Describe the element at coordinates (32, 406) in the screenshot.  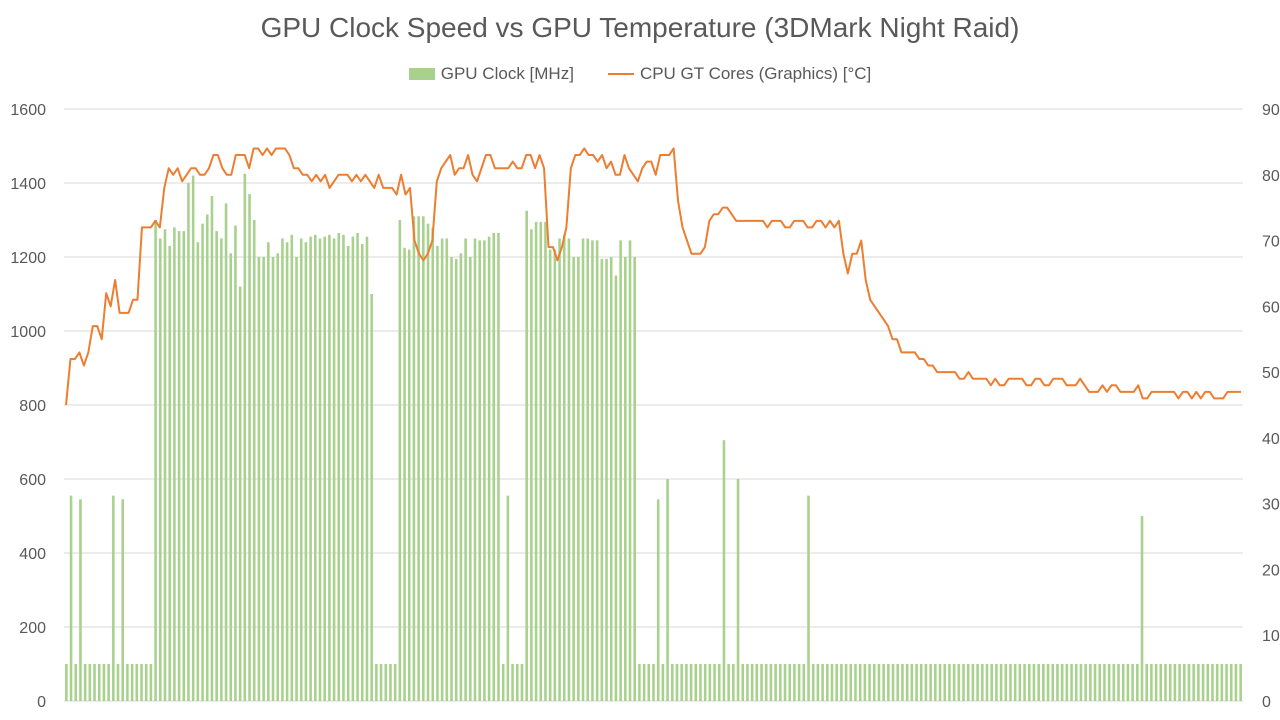
I see `y-left-tick-label: 800` at that location.